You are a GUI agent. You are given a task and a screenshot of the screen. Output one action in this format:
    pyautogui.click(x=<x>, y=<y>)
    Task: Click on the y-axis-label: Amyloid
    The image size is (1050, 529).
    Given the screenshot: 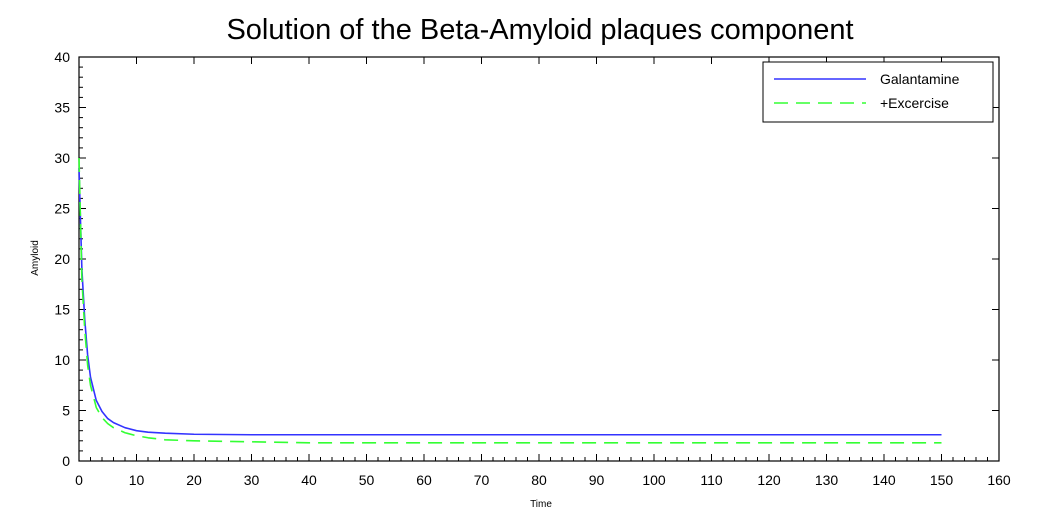 What is the action you would take?
    pyautogui.click(x=35, y=258)
    